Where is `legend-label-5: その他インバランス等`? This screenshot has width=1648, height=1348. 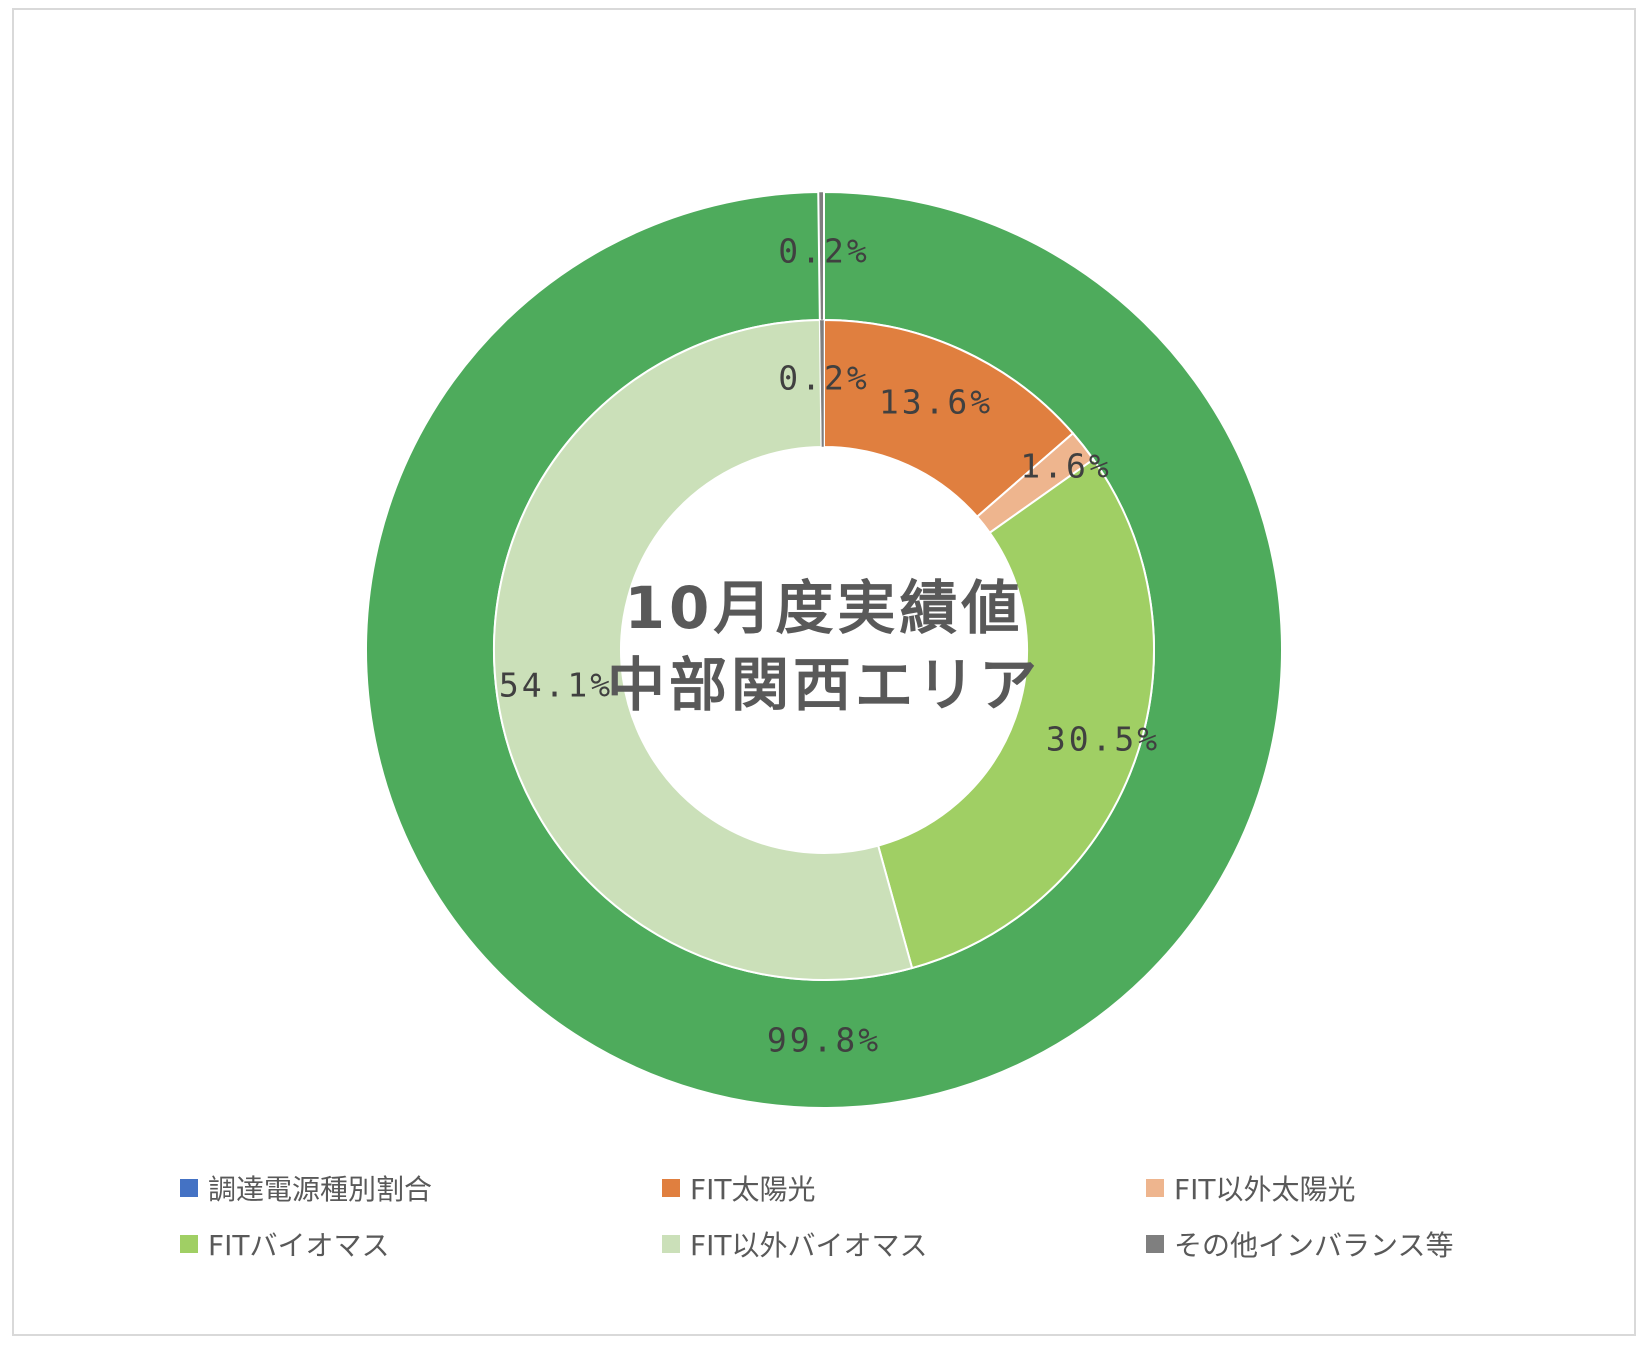
legend-label-5: その他インバランス等 is located at coordinates (1314, 1245).